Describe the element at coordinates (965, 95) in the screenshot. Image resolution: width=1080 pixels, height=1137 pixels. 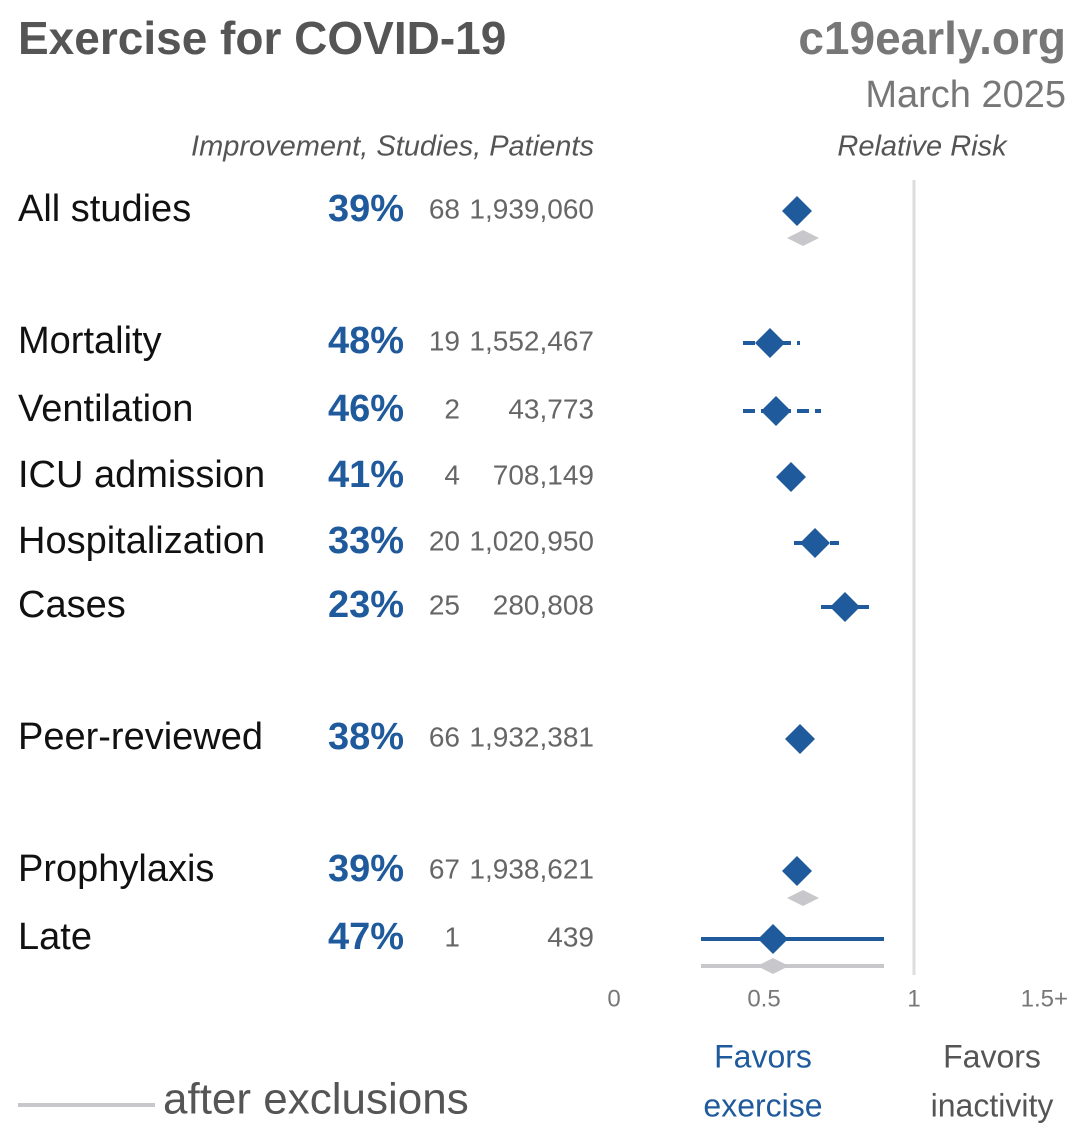
I see `date: March 2025` at that location.